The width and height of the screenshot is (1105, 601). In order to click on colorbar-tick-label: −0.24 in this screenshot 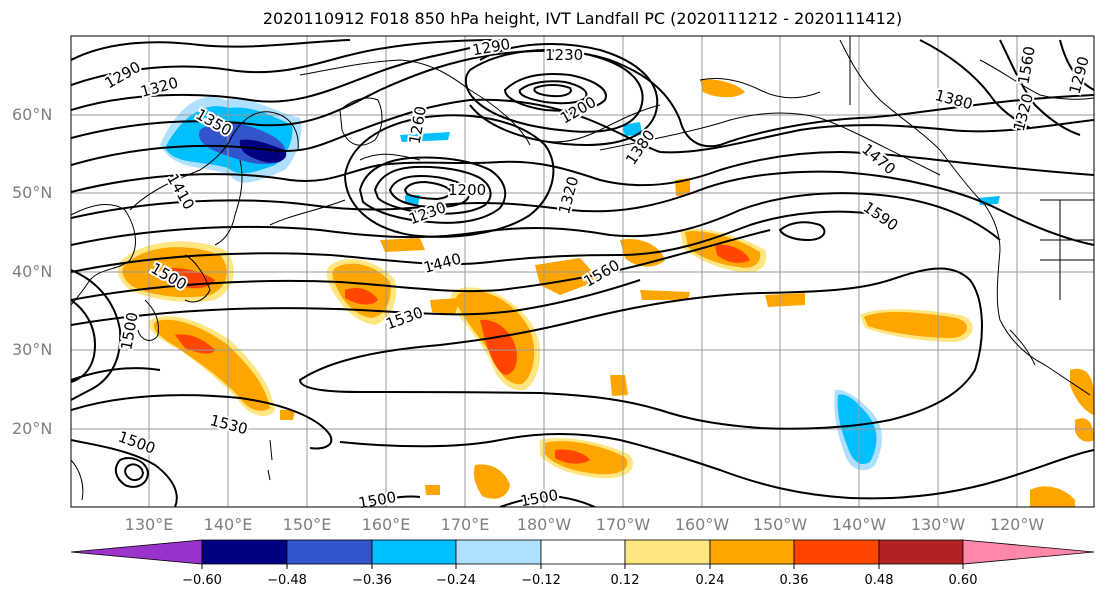, I will do `click(456, 580)`.